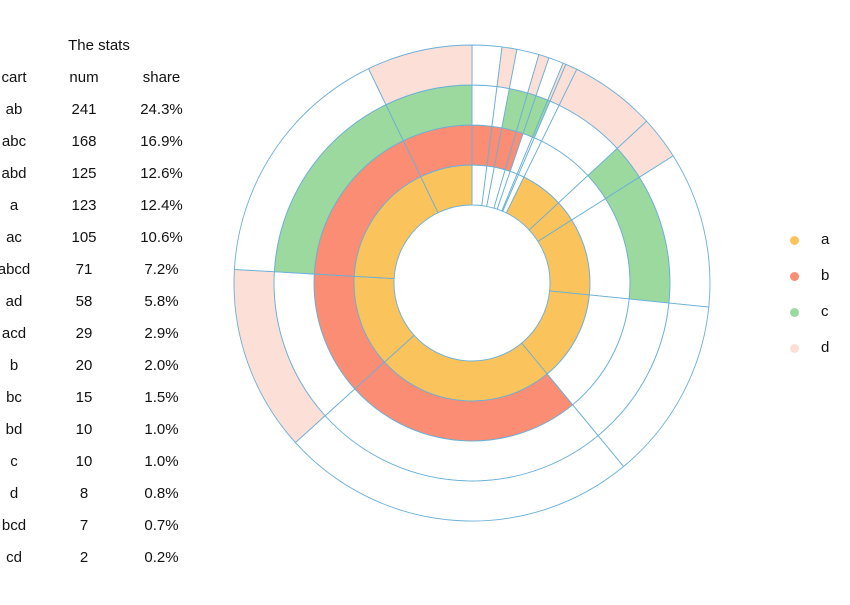  What do you see at coordinates (97, 494) in the screenshot?
I see `table-row: d 8 0.8%` at bounding box center [97, 494].